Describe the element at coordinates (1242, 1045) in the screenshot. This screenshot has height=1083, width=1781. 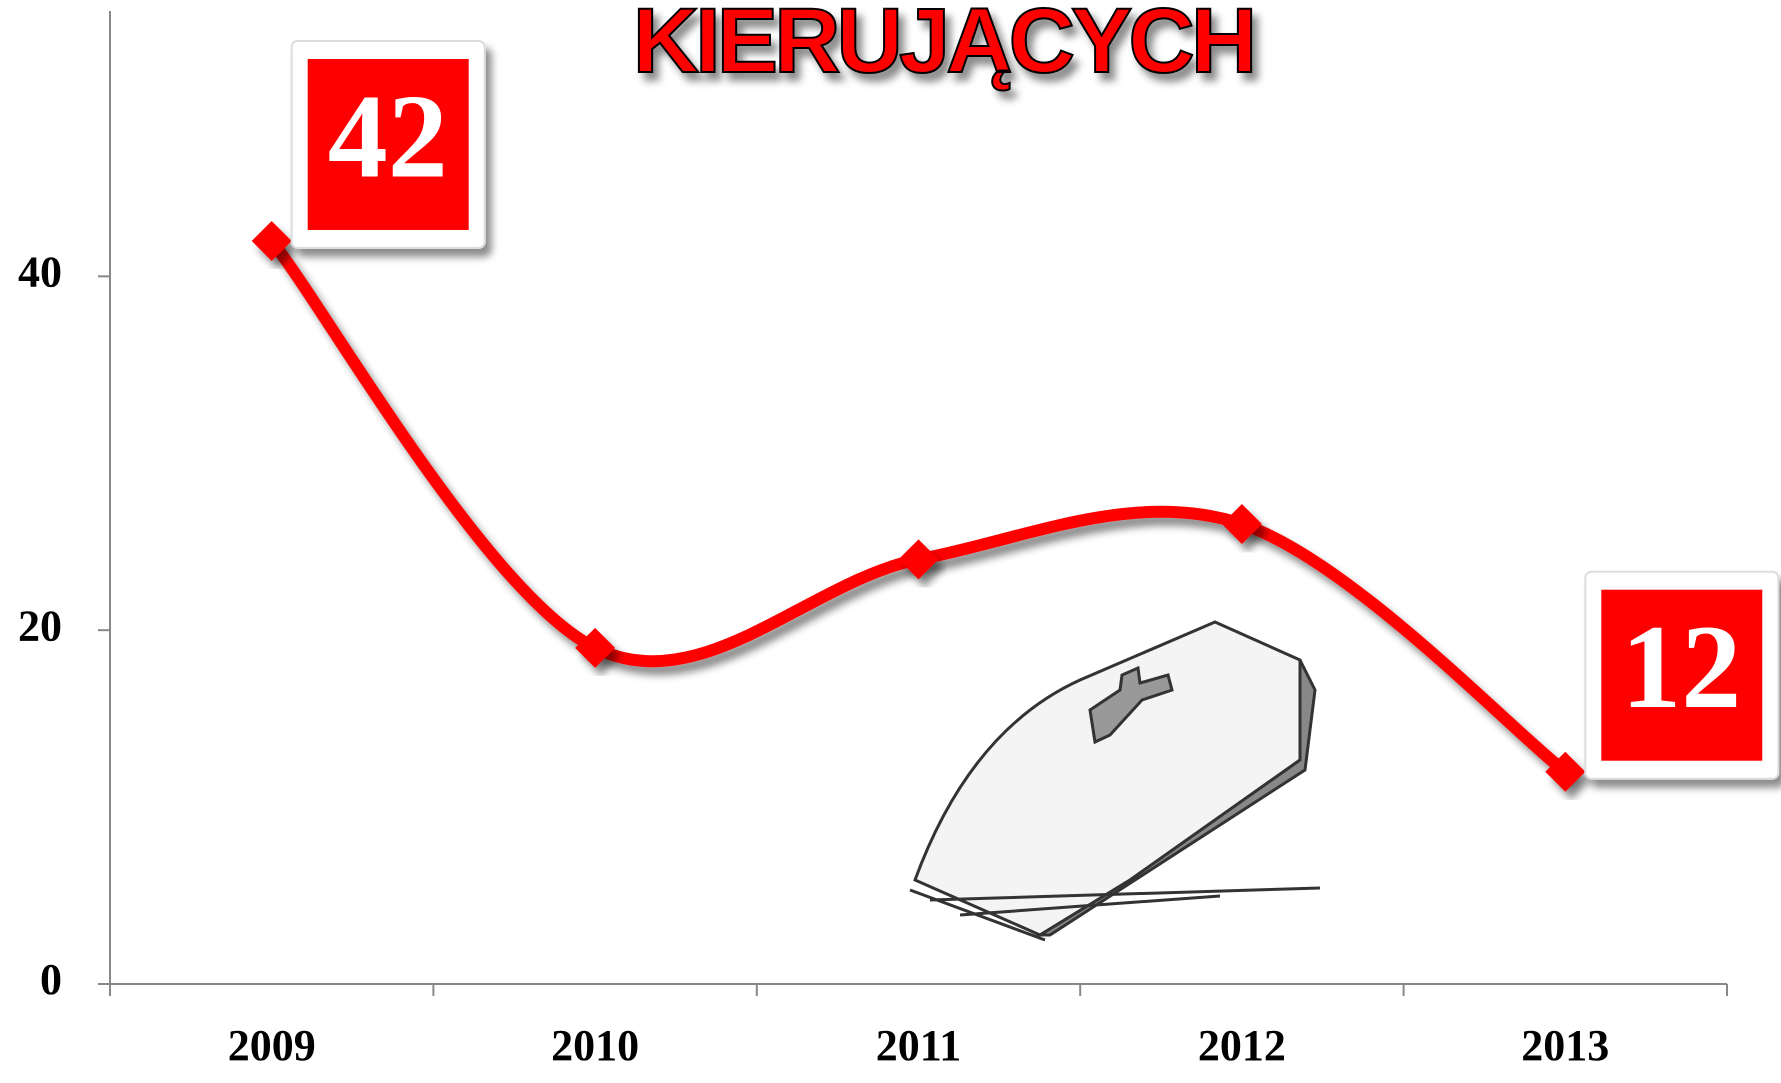
I see `x-tick-label: 2012` at that location.